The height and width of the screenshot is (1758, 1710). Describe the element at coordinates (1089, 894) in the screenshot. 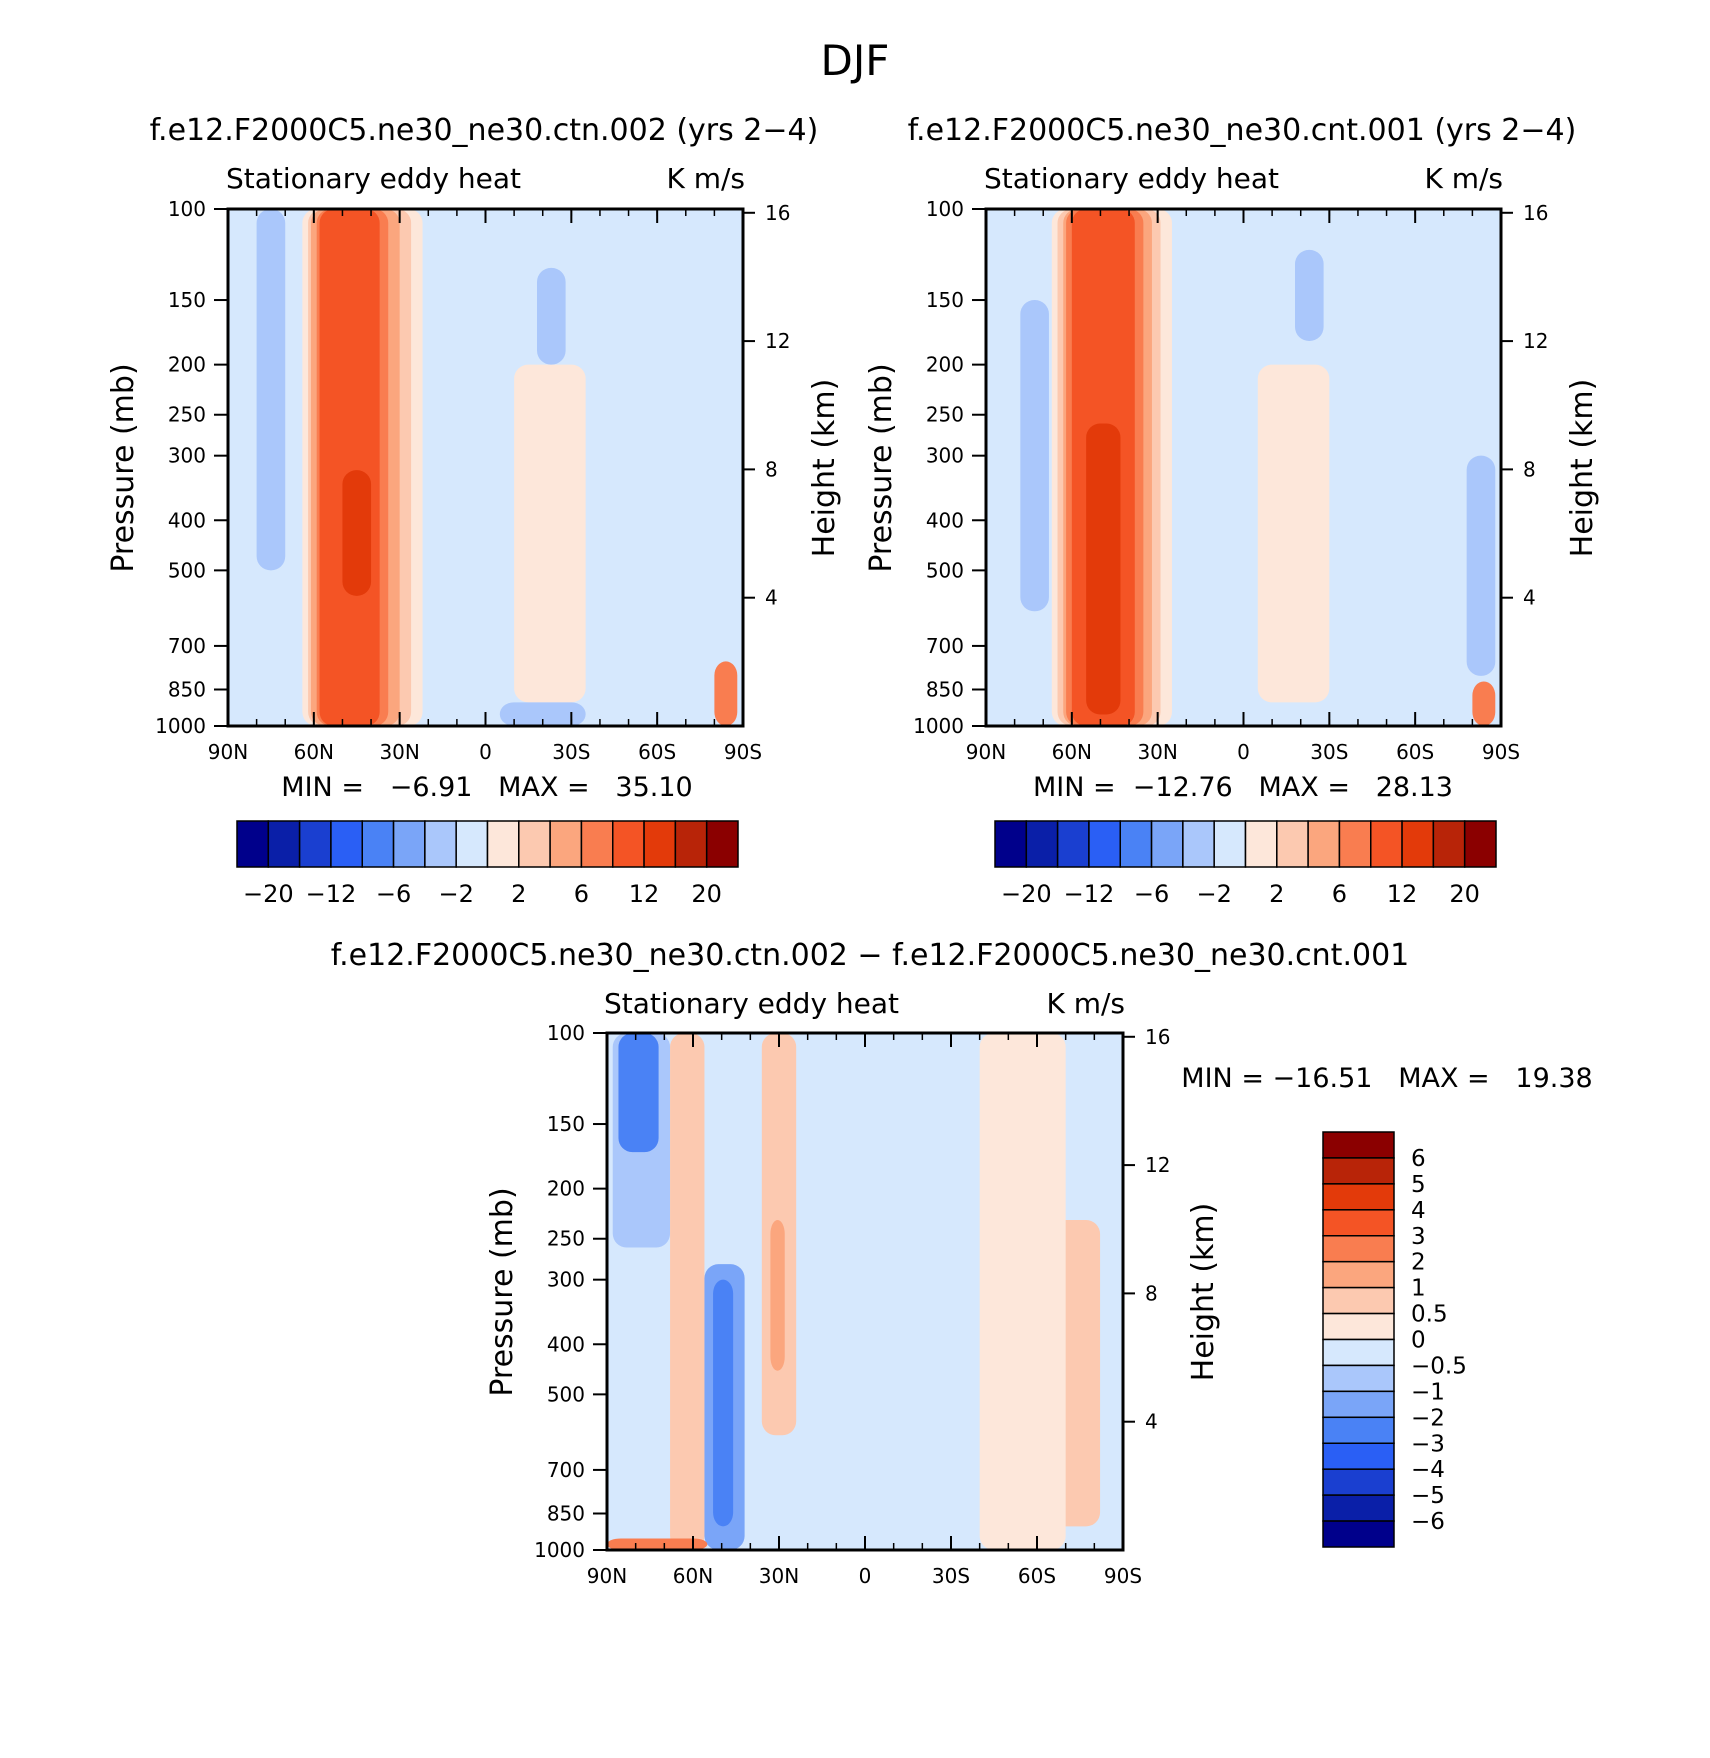

I see `colorbar-label: −12` at that location.